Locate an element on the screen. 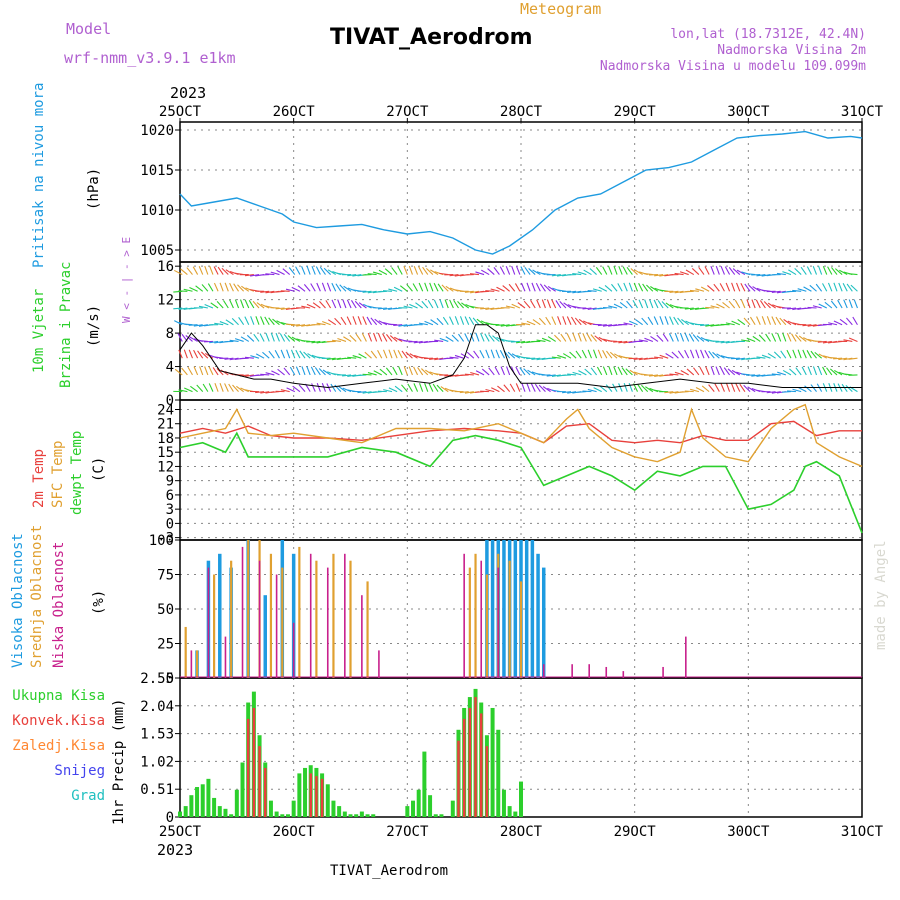 The image size is (900, 900). y-tick-label: 15 is located at coordinates (165, 453).